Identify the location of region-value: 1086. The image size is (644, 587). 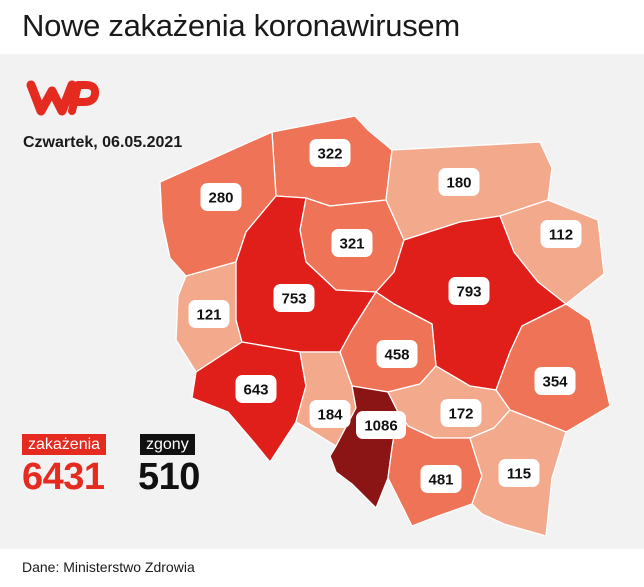
(380, 426).